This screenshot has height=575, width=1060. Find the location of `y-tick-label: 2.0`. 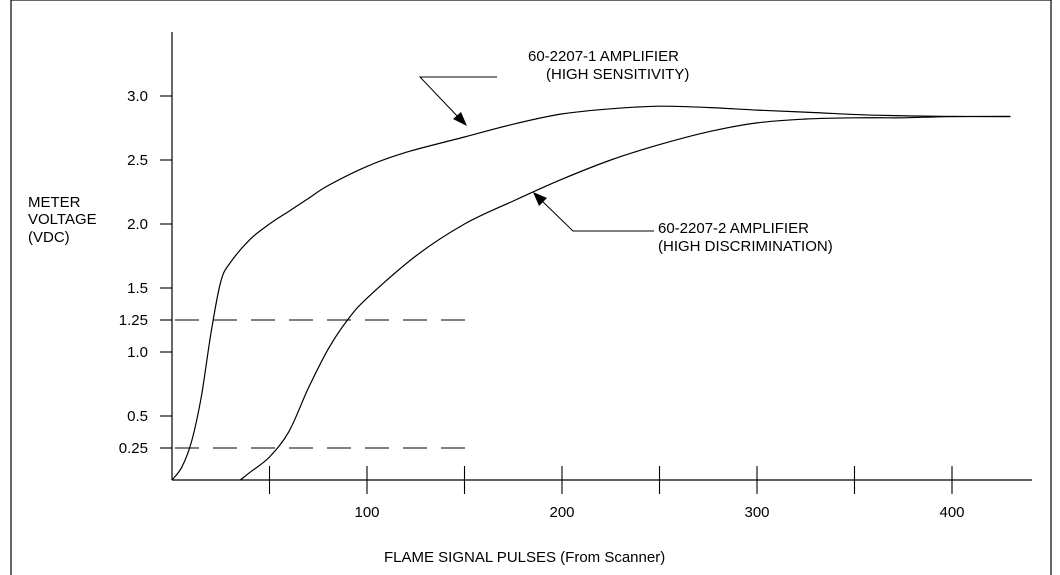

y-tick-label: 2.0 is located at coordinates (137, 224).